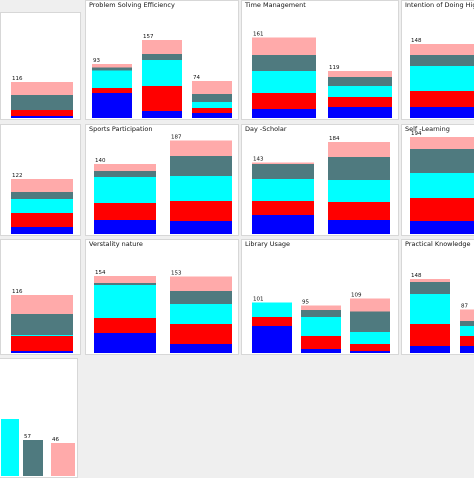 The image size is (474, 478). I want to click on chart-title: Practical Knowledge, so click(438, 244).